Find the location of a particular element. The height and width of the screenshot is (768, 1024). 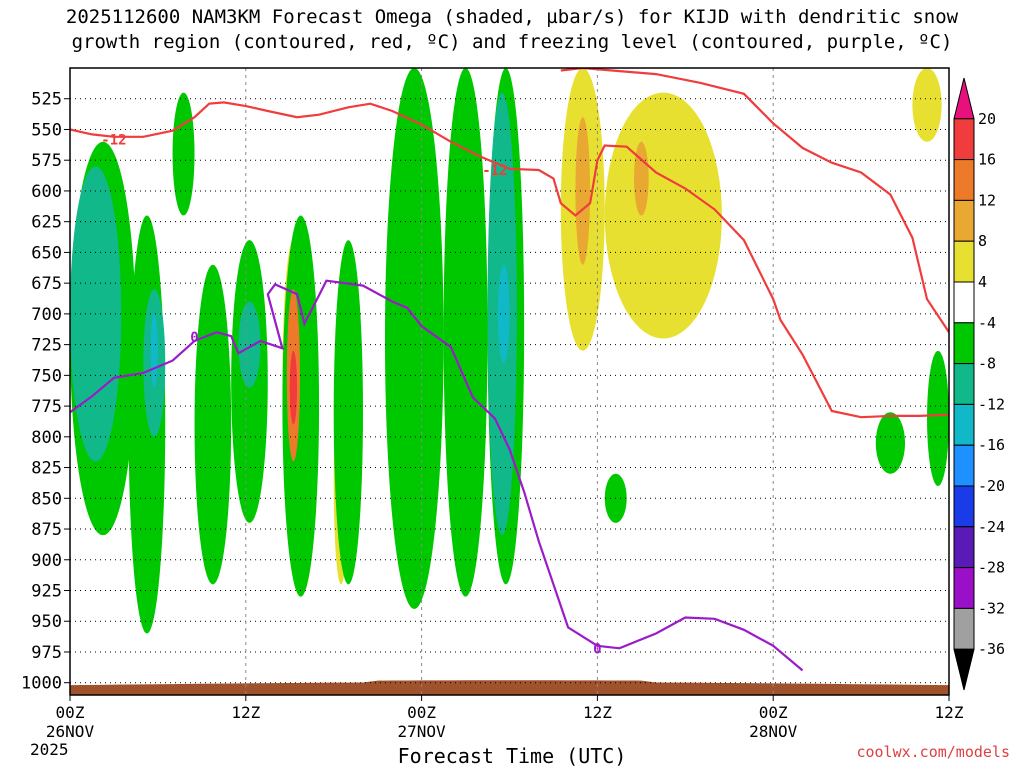

y-tick-label-775: 775 is located at coordinates (46, 407).